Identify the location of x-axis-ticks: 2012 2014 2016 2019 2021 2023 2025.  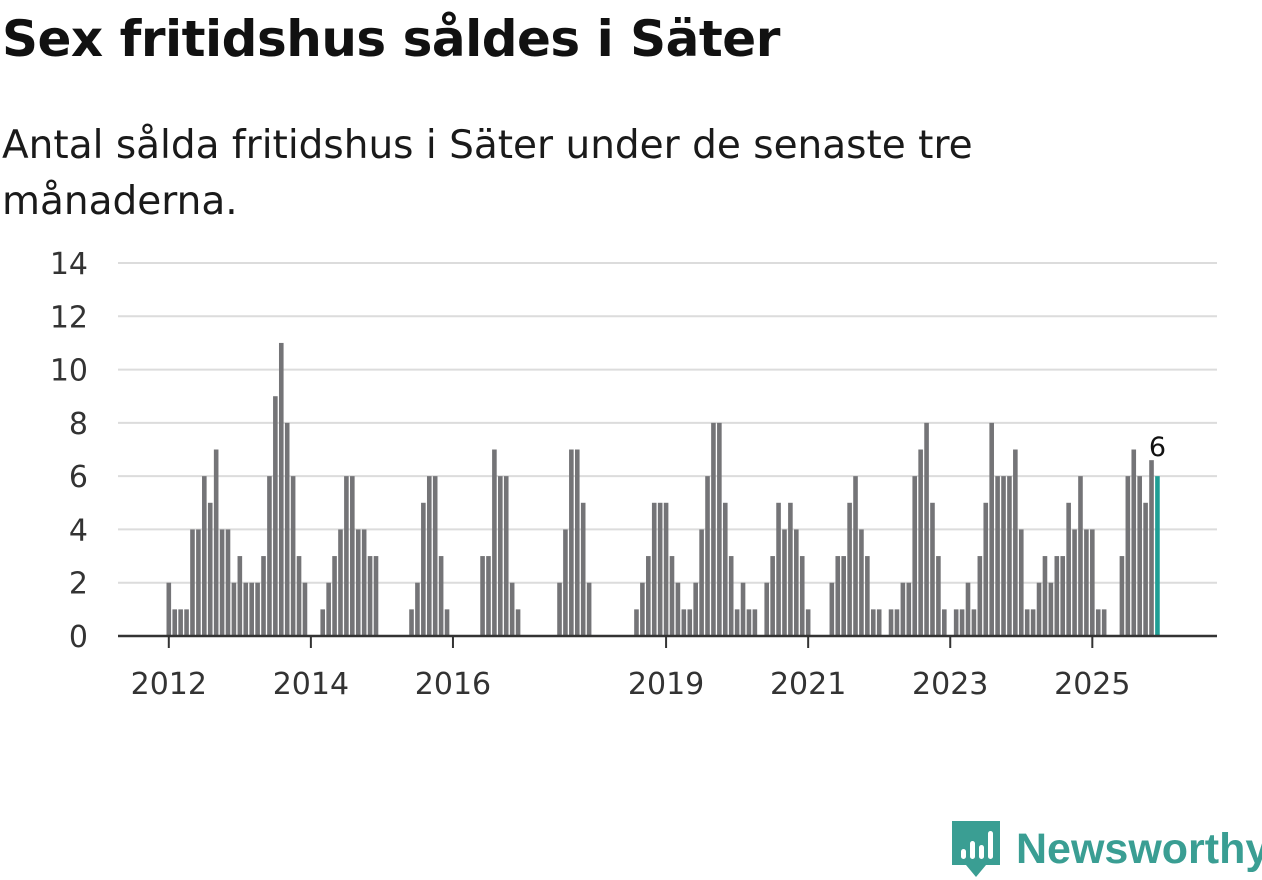
(630, 669).